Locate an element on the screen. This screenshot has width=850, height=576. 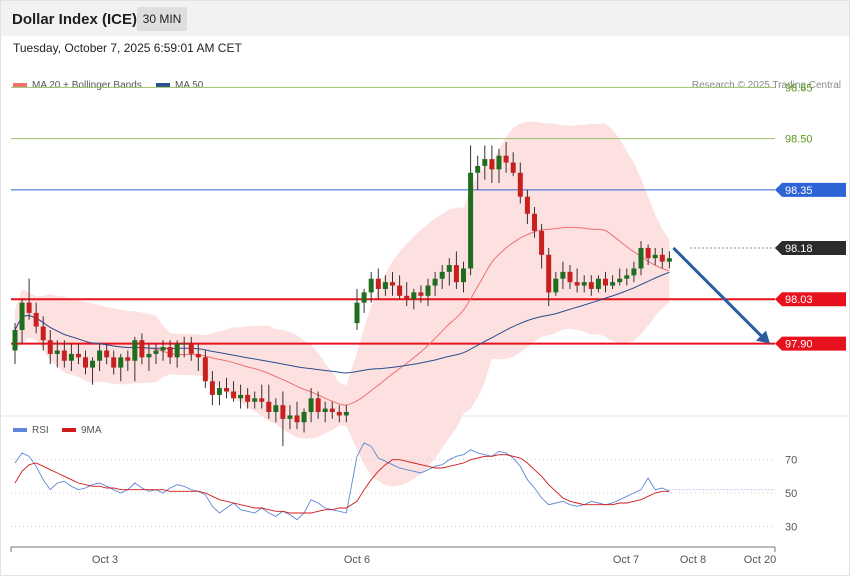
rsi-tick-label-70: 70 is located at coordinates (791, 461).